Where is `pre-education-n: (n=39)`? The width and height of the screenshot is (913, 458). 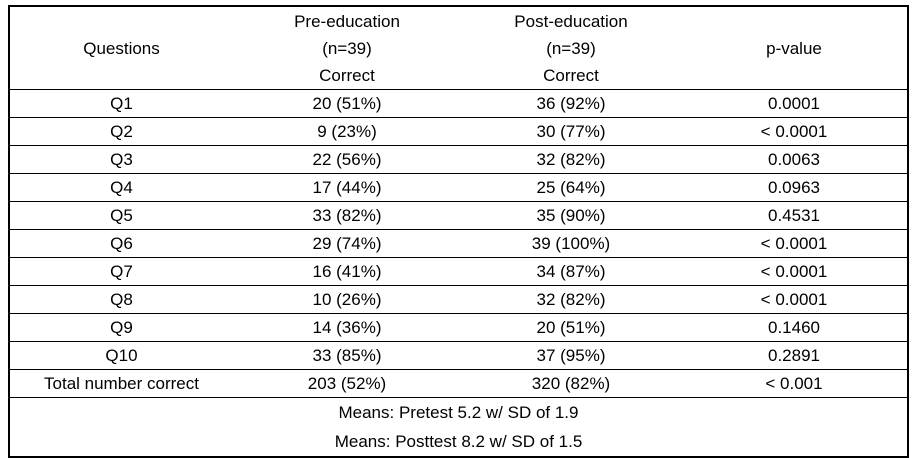 pre-education-n: (n=39) is located at coordinates (347, 48).